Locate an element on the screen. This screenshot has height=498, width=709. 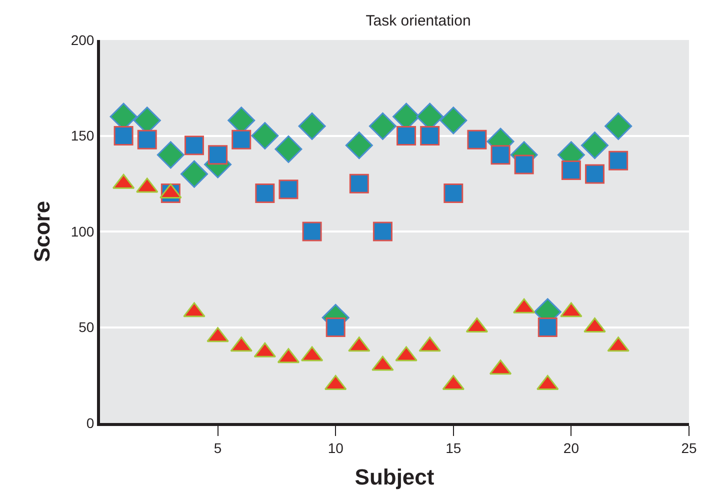
y-tick-label: 0 is located at coordinates (90, 422).